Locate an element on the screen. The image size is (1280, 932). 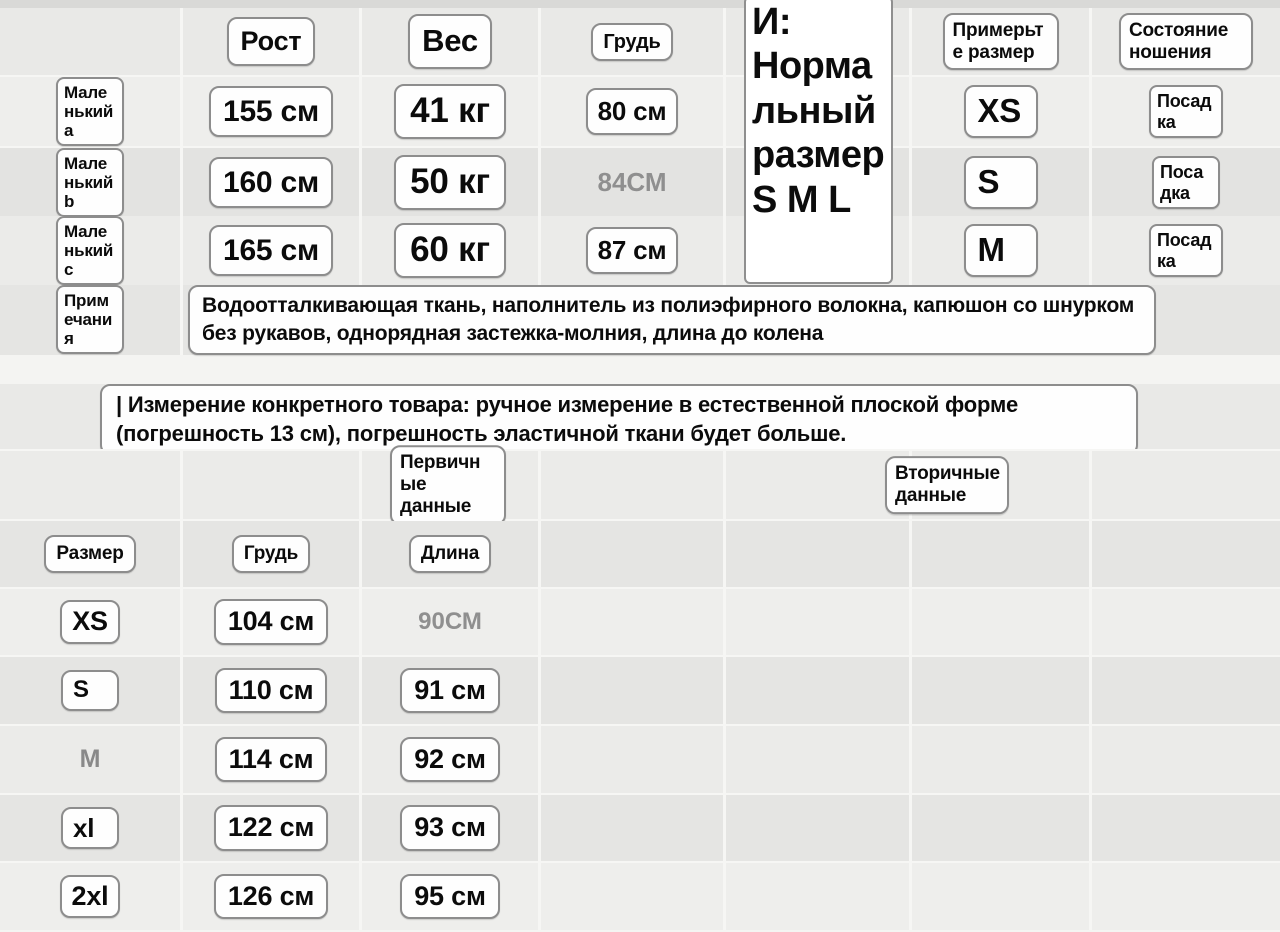
column-header-wear-state: Состояние ношения is located at coordinates (1186, 41).